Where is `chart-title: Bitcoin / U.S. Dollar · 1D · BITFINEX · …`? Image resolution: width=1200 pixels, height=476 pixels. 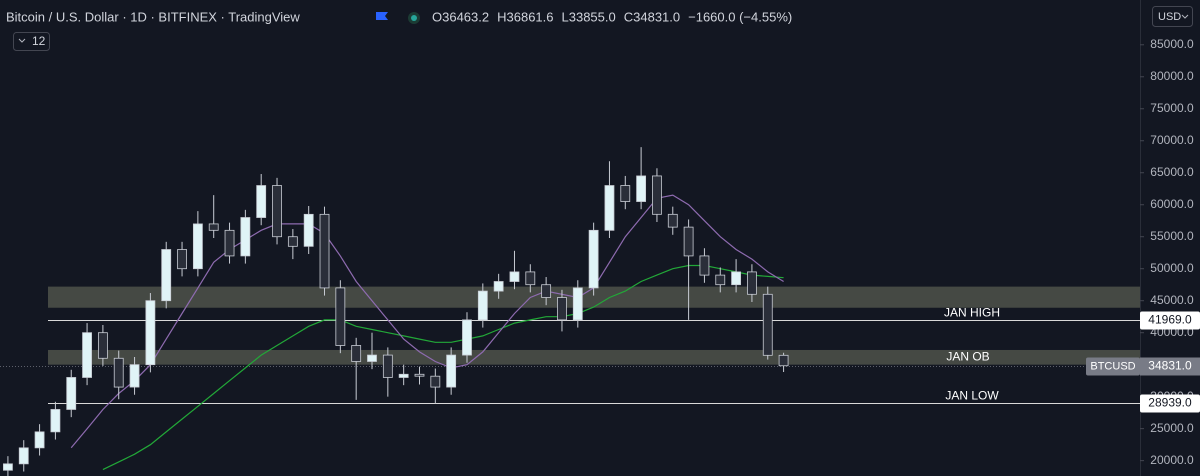 chart-title: Bitcoin / U.S. Dollar · 1D · BITFINEX · … is located at coordinates (153, 16).